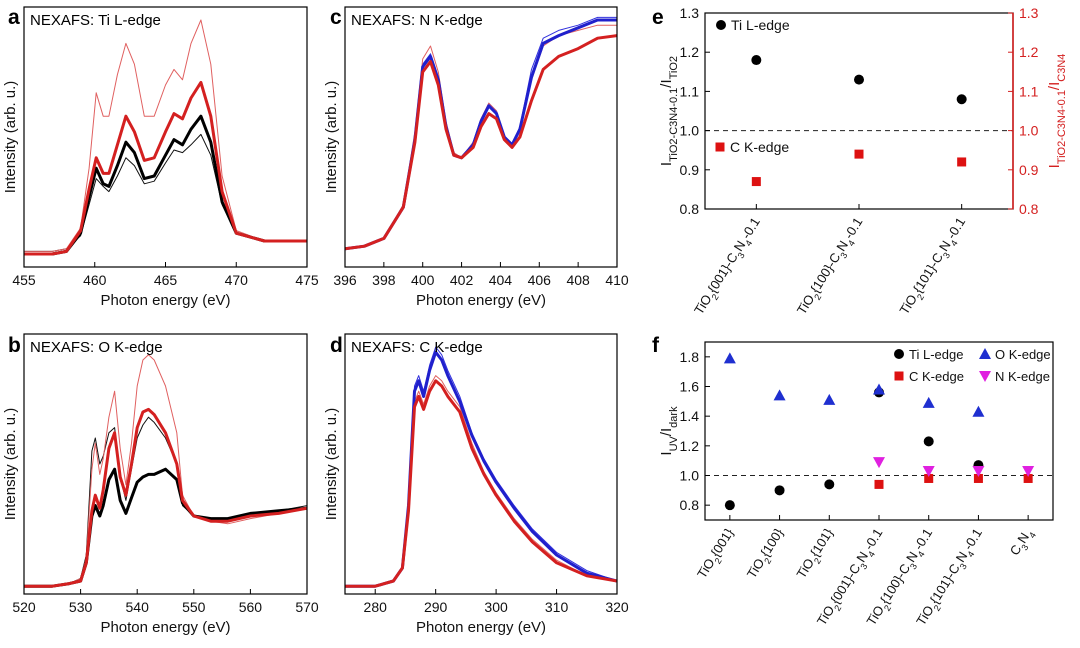  Describe the element at coordinates (617, 607) in the screenshot. I see `x-tick-label: 320` at that location.